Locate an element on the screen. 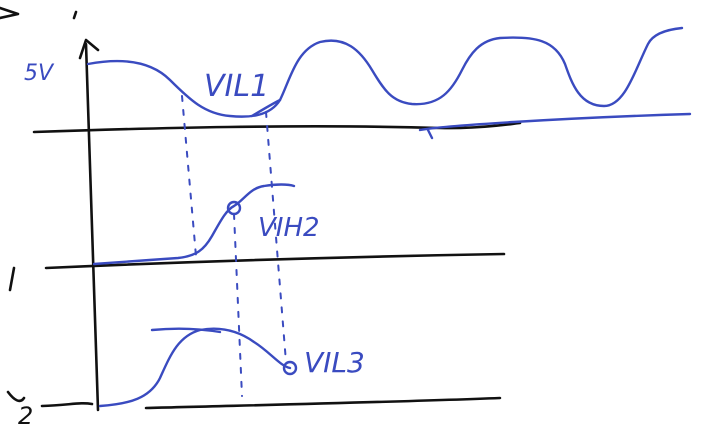  label-v-il3: VIL3 is located at coordinates (334, 362).